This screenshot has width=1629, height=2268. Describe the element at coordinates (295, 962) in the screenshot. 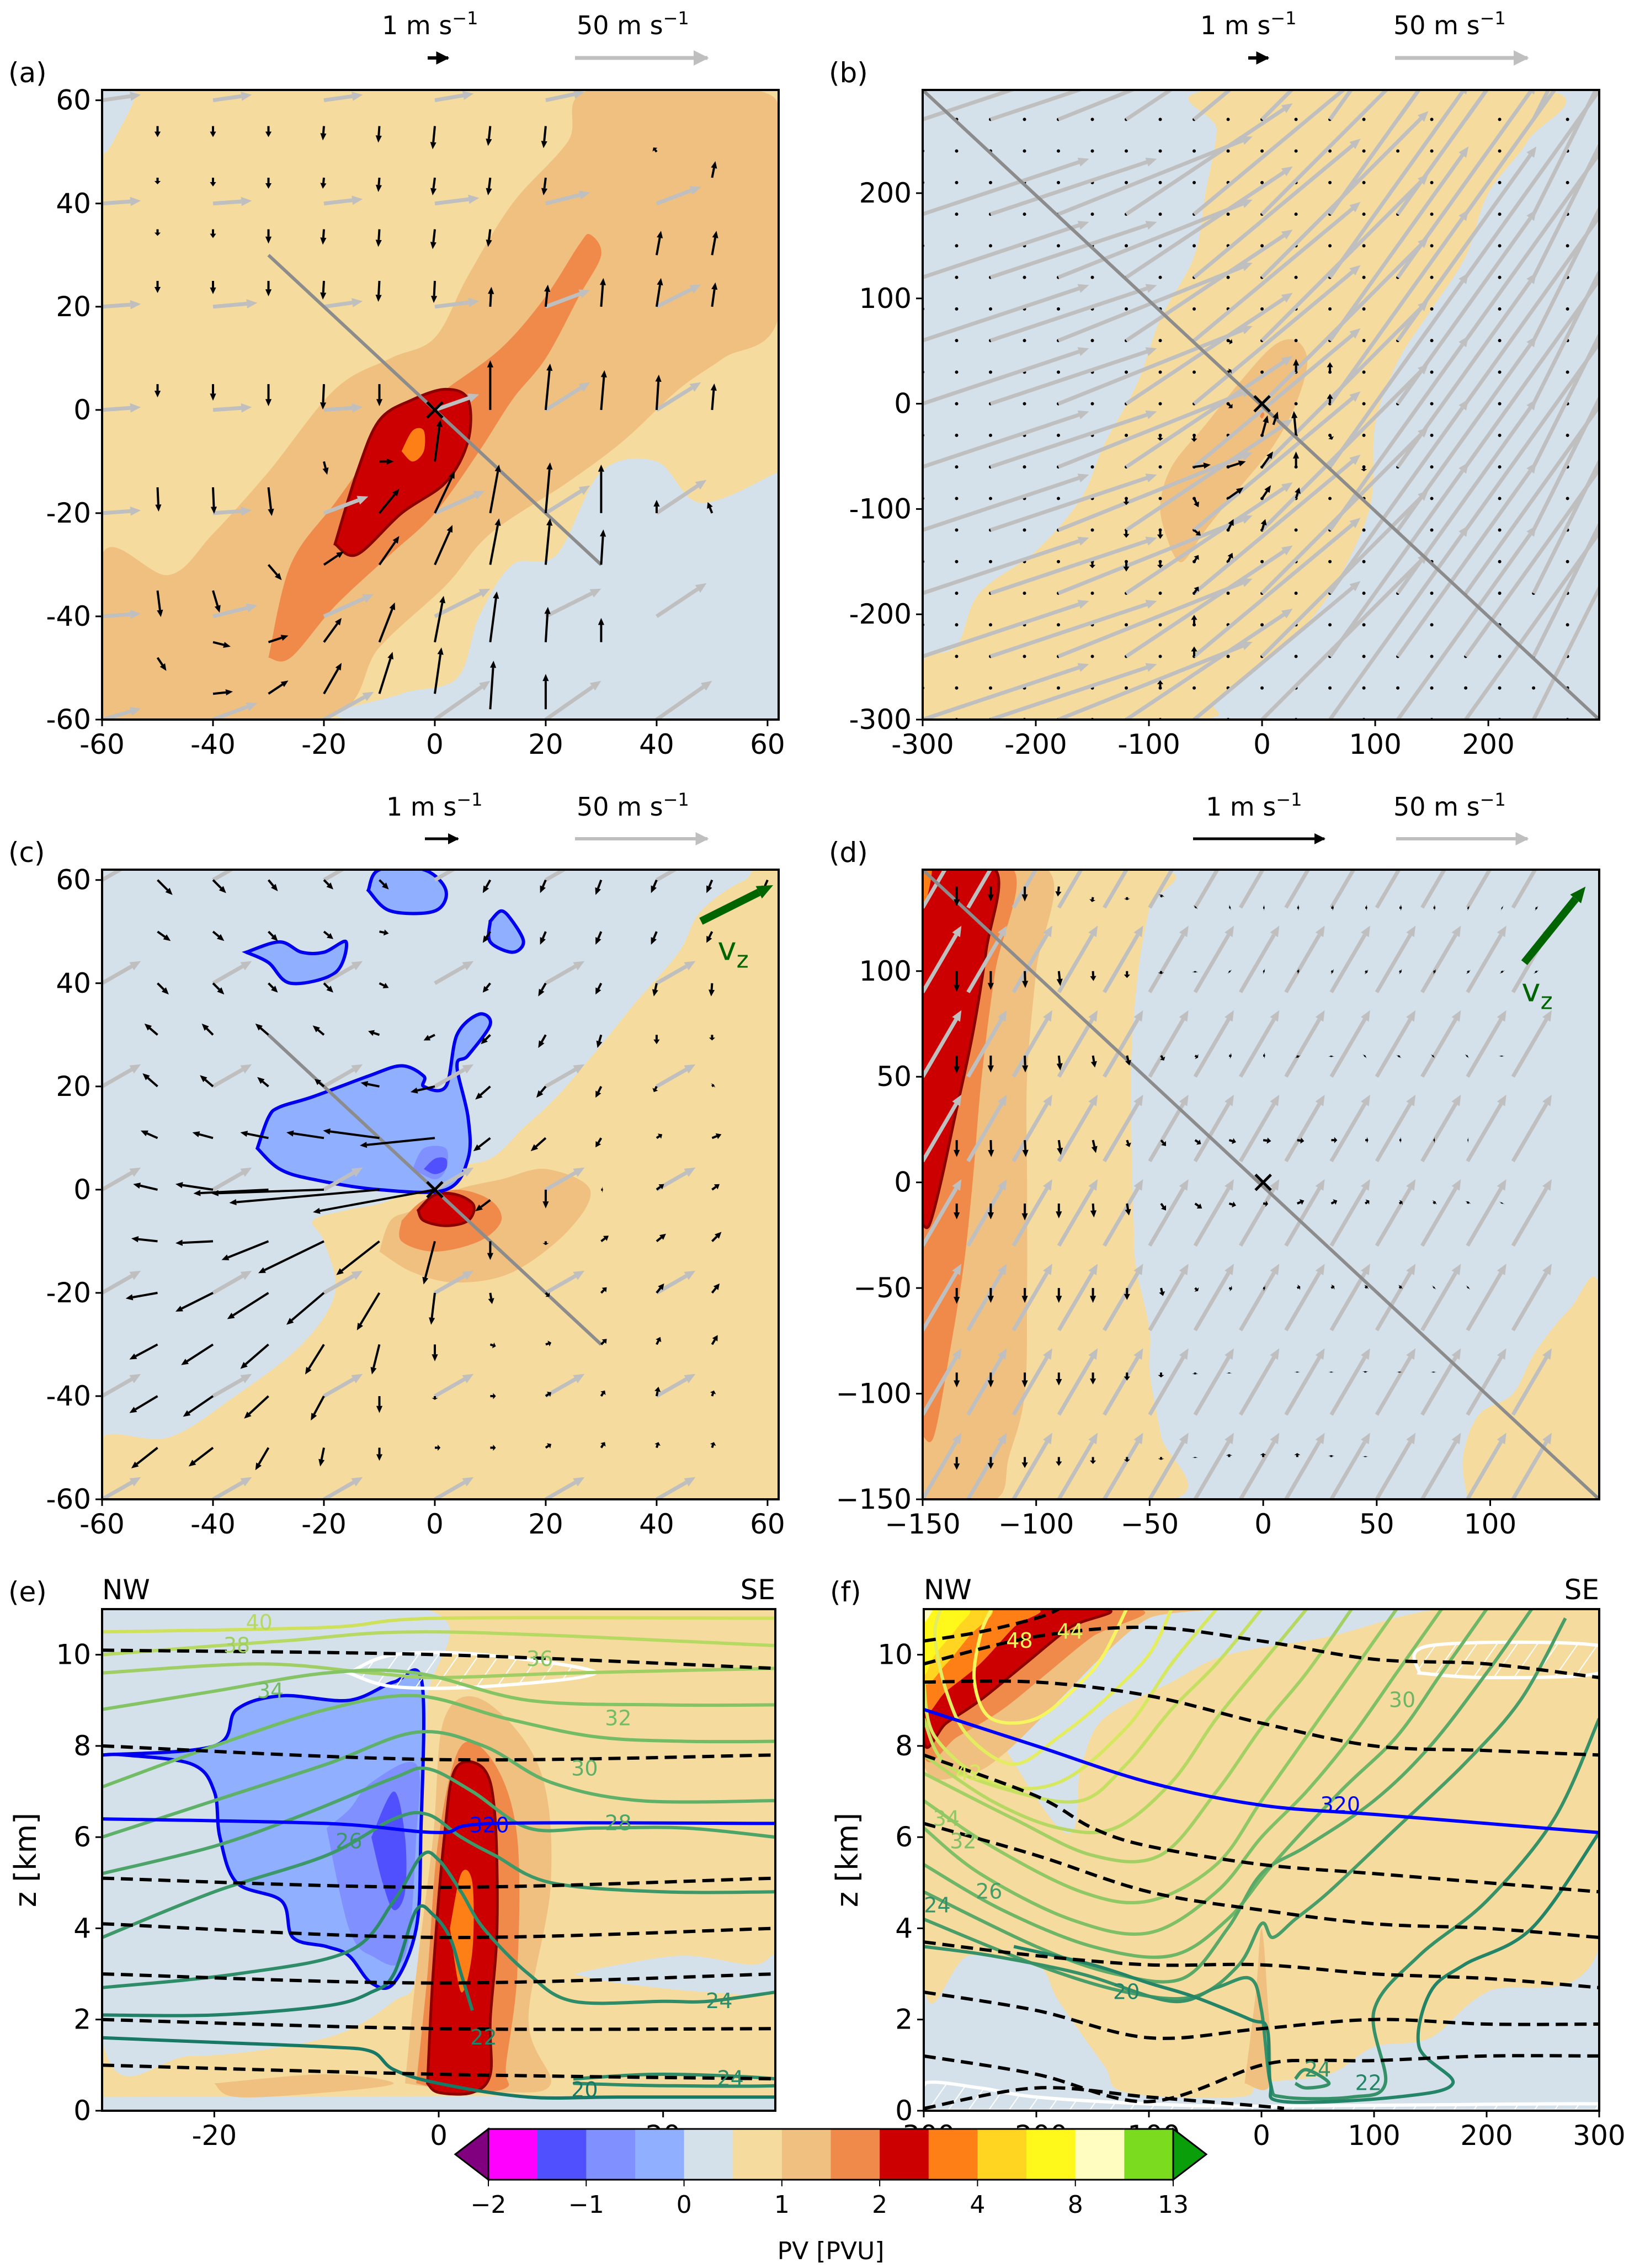

I see `pv-region` at that location.